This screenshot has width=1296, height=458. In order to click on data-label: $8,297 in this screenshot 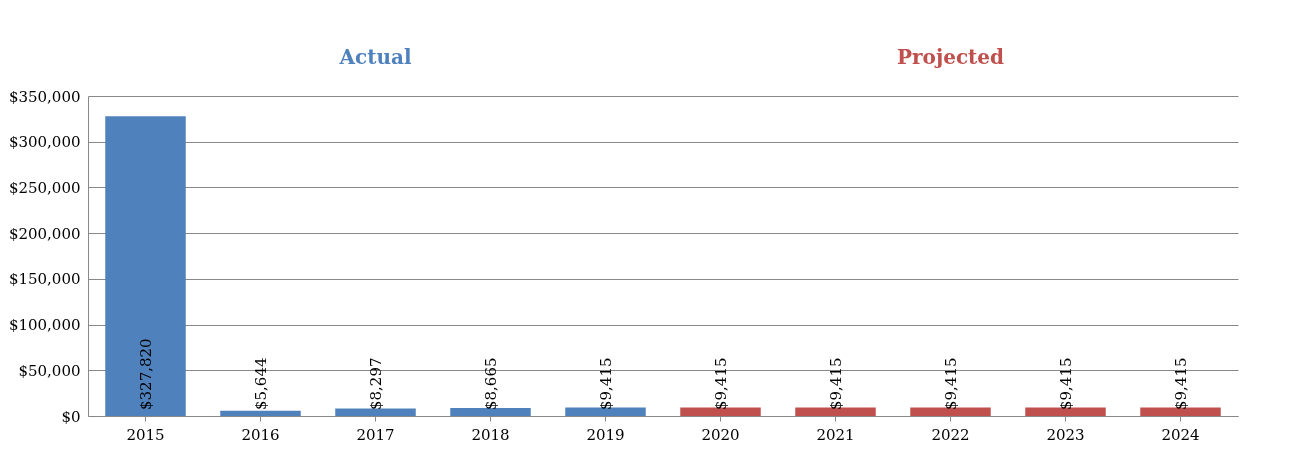, I will do `click(375, 383)`.